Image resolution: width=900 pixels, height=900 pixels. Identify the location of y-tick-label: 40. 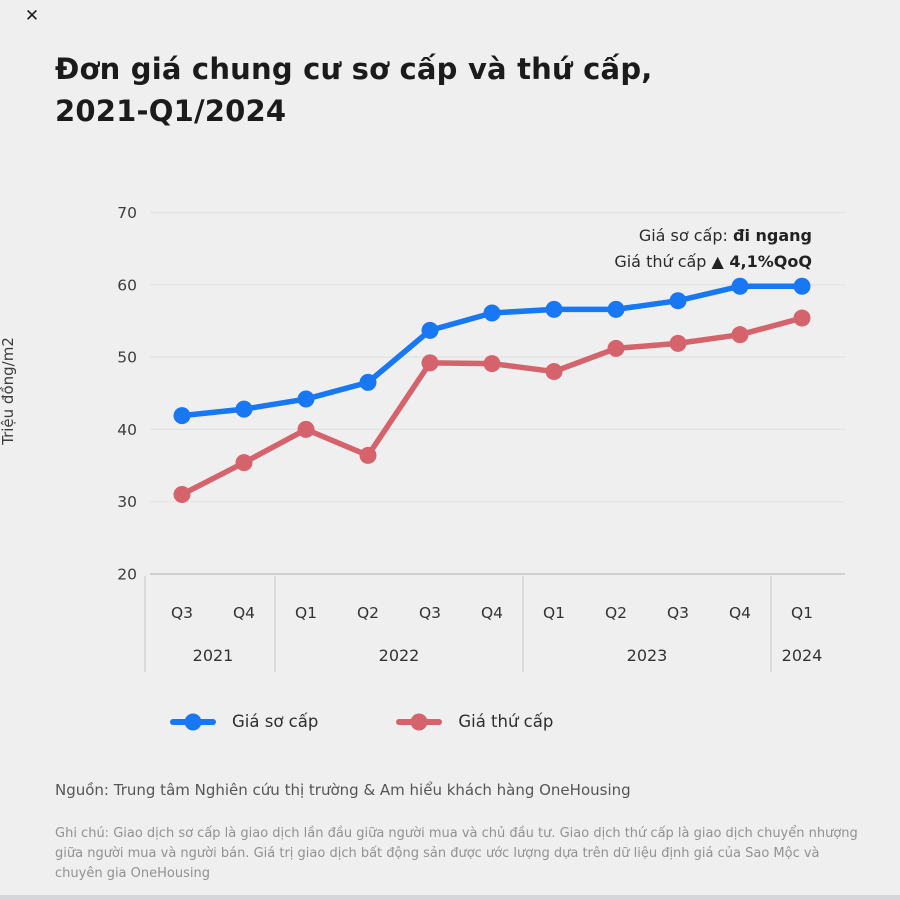
(127, 430).